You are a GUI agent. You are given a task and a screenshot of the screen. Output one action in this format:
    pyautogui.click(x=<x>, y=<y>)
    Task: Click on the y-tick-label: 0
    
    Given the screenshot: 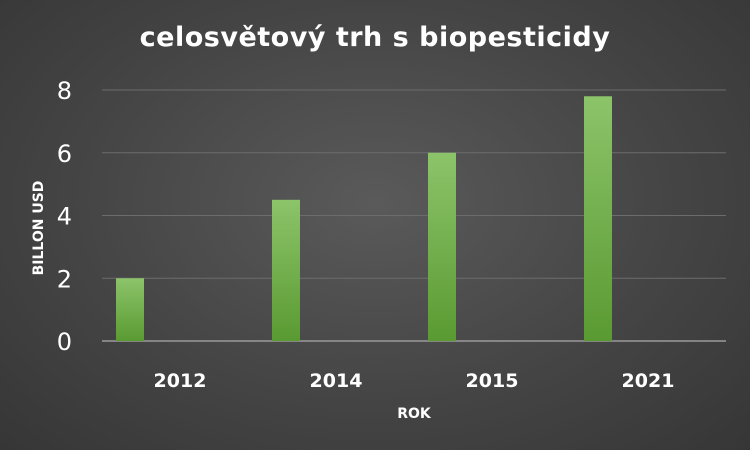 What is the action you would take?
    pyautogui.click(x=64, y=342)
    